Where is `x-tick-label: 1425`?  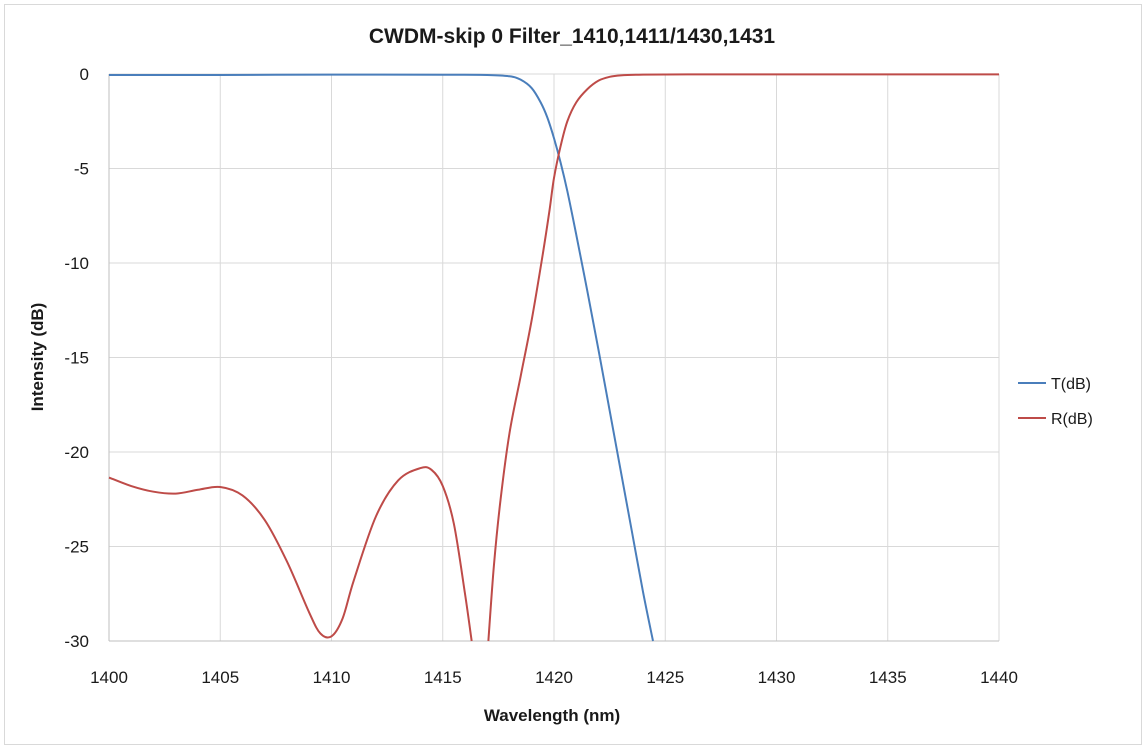 x-tick-label: 1425 is located at coordinates (665, 677).